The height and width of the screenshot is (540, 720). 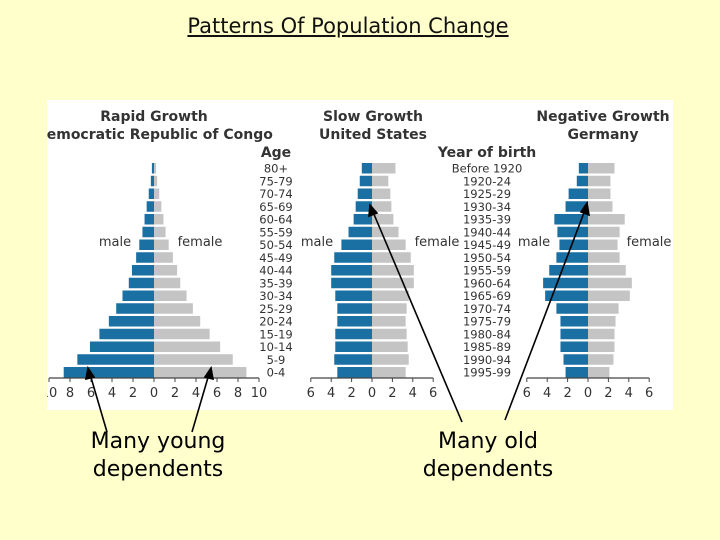 I want to click on age-group-label: 0-4, so click(x=276, y=373).